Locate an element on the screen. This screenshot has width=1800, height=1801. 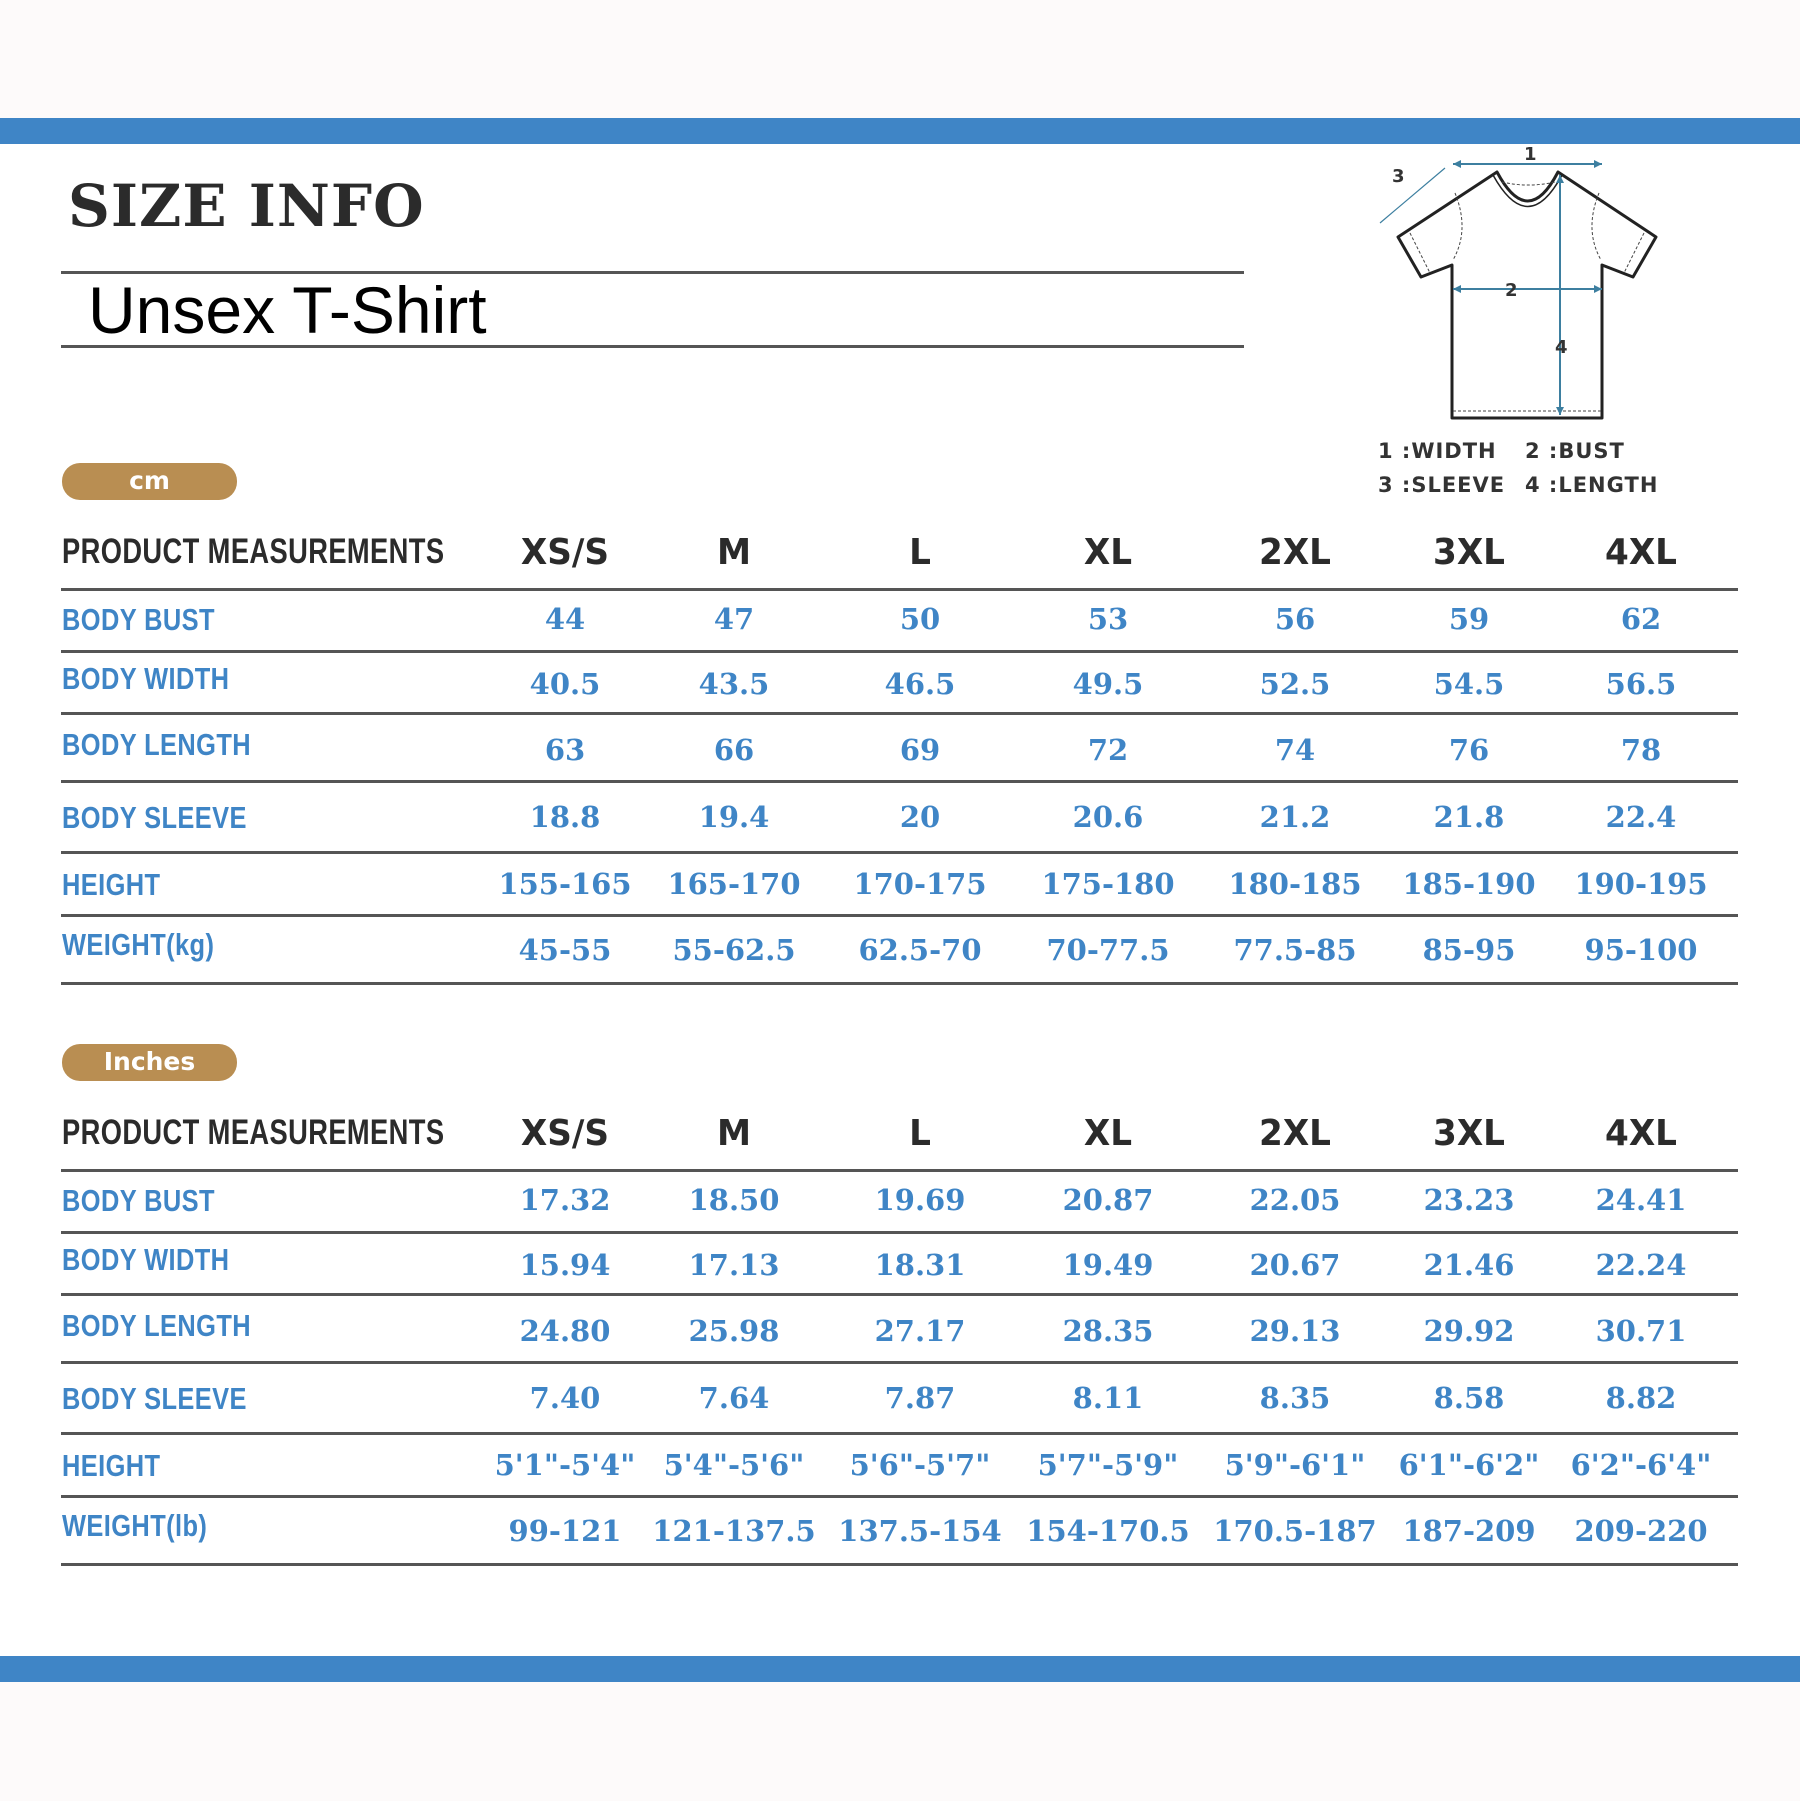
table-cell: 8.35 is located at coordinates (1295, 1398).